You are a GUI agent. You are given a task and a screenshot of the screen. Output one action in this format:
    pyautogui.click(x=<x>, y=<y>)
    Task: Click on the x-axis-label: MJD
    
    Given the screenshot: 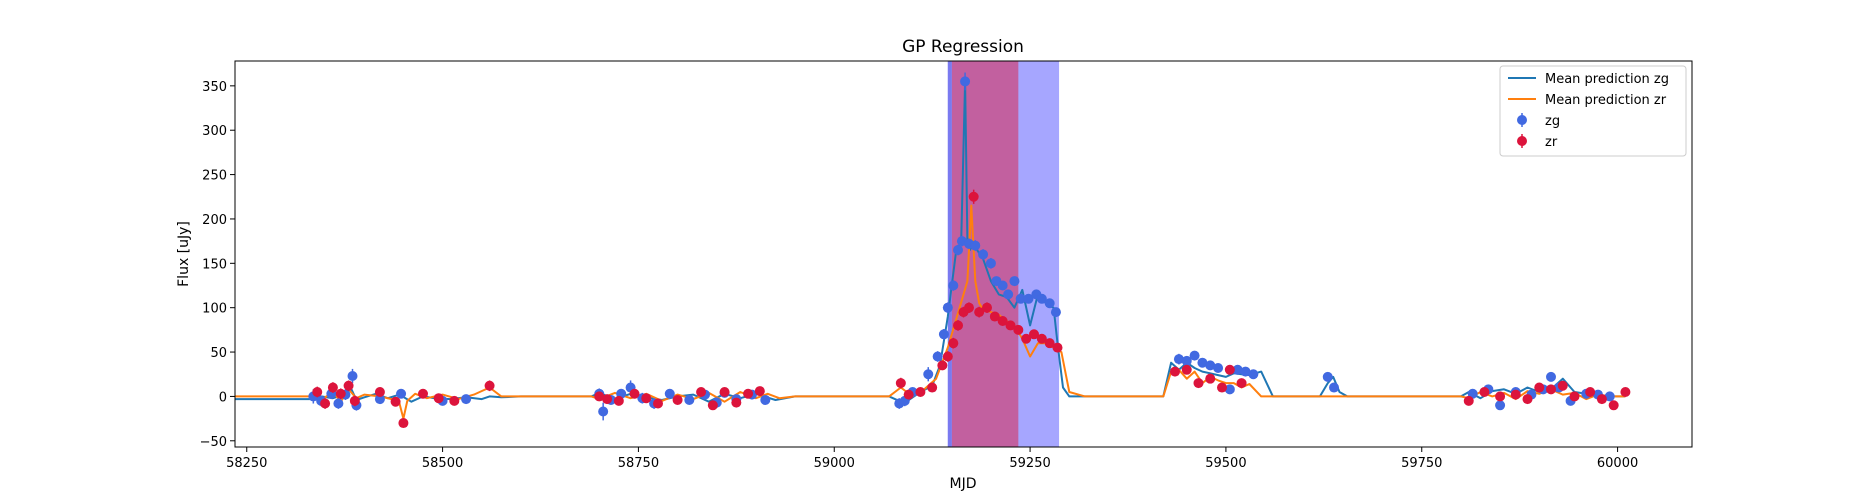 What is the action you would take?
    pyautogui.click(x=963, y=484)
    